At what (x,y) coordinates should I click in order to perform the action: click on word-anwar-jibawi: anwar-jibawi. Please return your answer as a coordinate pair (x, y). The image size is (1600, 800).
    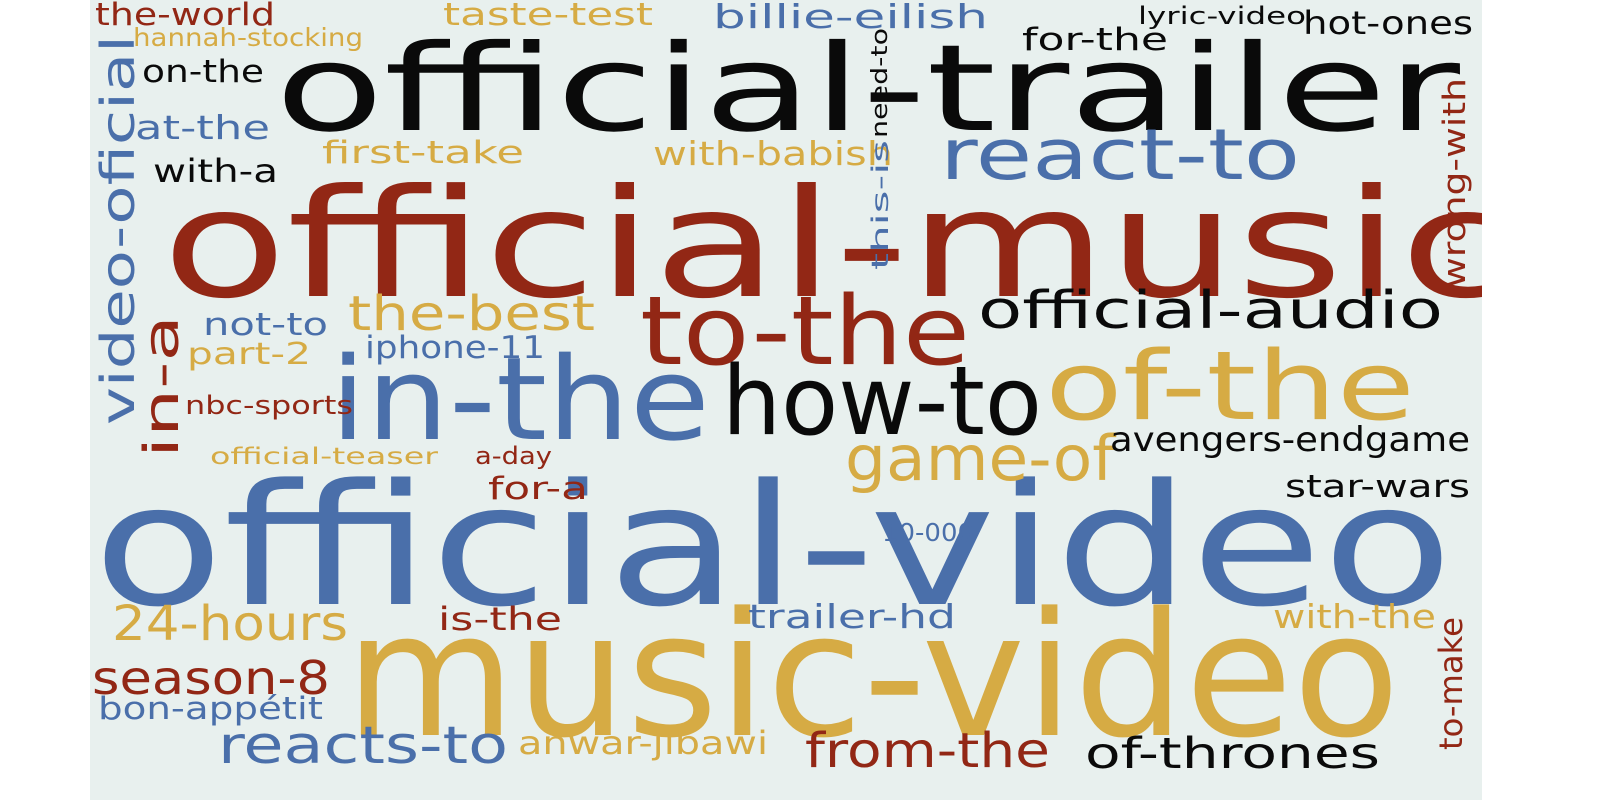
    Looking at the image, I should click on (643, 743).